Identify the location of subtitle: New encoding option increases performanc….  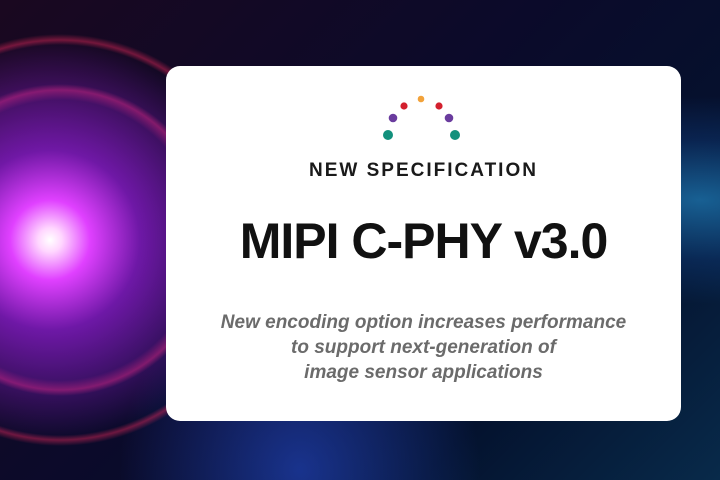
(423, 347).